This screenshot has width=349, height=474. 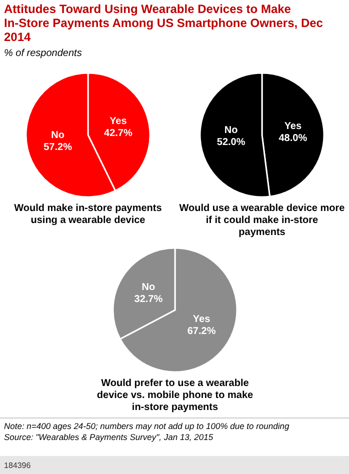 What do you see at coordinates (231, 142) in the screenshot?
I see `data-label: 52.0%` at bounding box center [231, 142].